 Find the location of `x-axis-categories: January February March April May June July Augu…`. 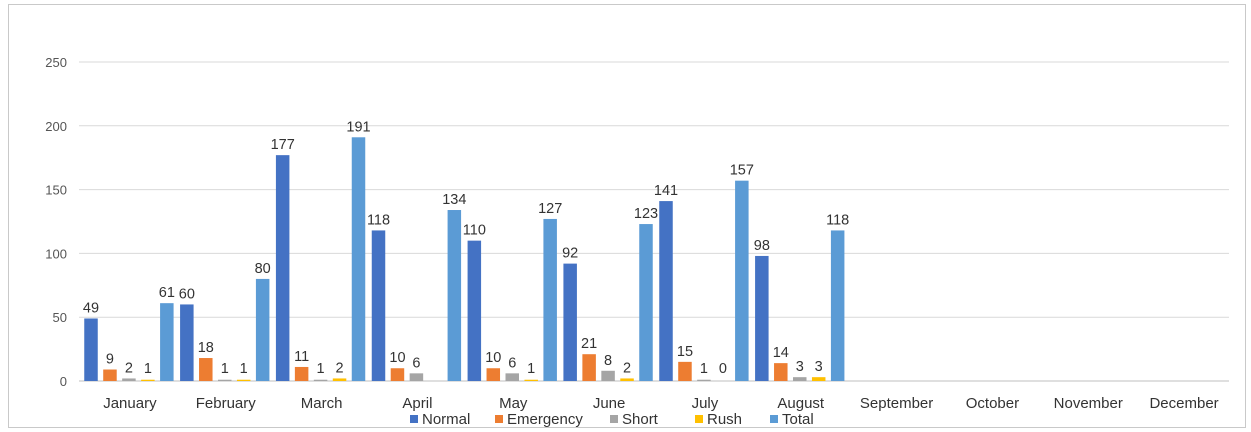

x-axis-categories: January February March April May June July Augu… is located at coordinates (660, 403).